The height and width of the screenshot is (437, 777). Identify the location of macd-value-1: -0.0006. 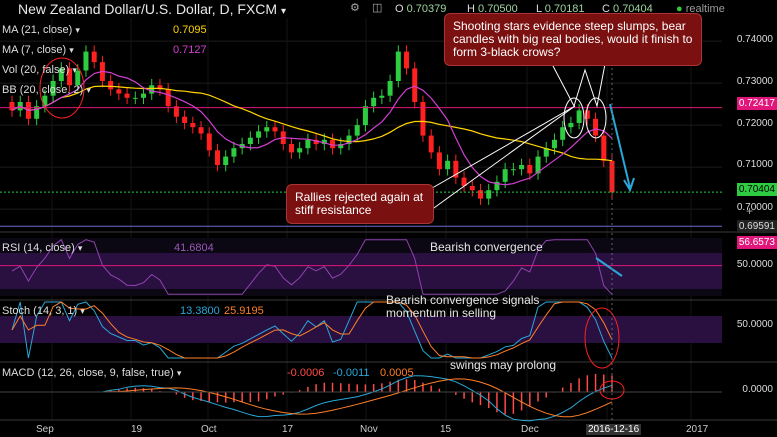
(306, 373).